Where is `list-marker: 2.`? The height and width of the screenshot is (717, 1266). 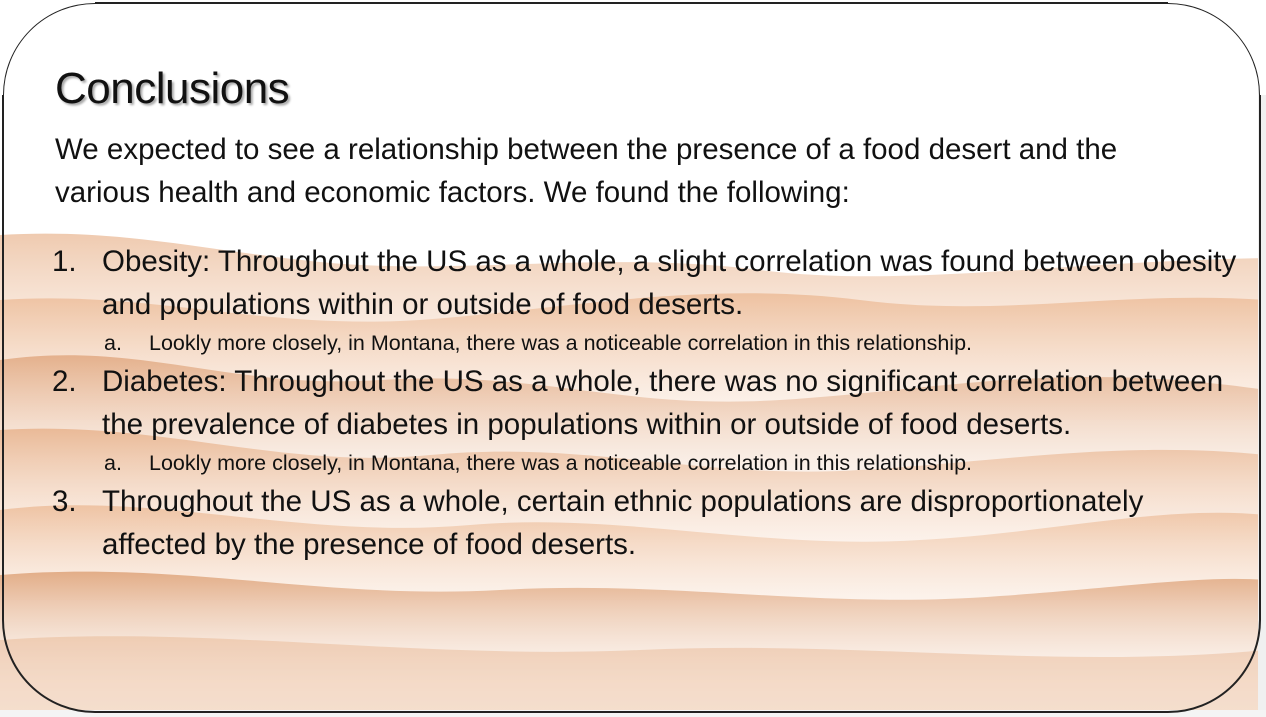 list-marker: 2. is located at coordinates (64, 381).